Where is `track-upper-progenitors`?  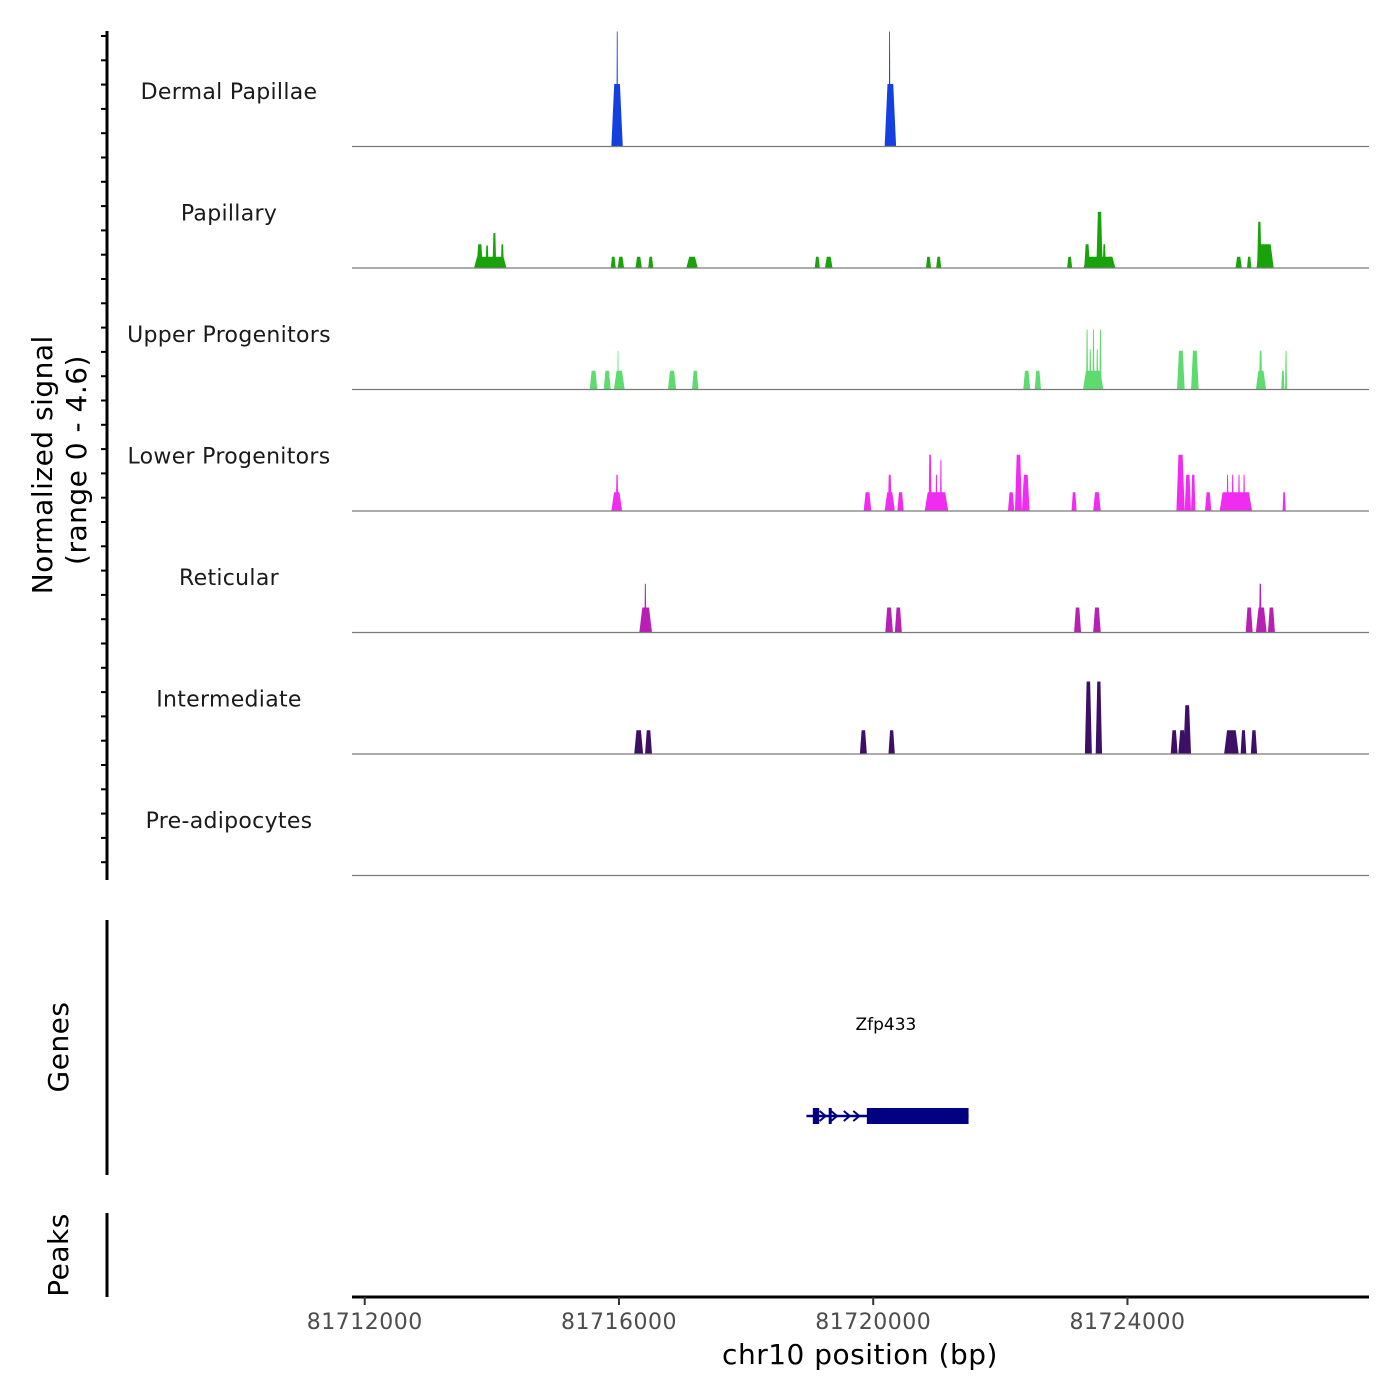 track-upper-progenitors is located at coordinates (860, 360).